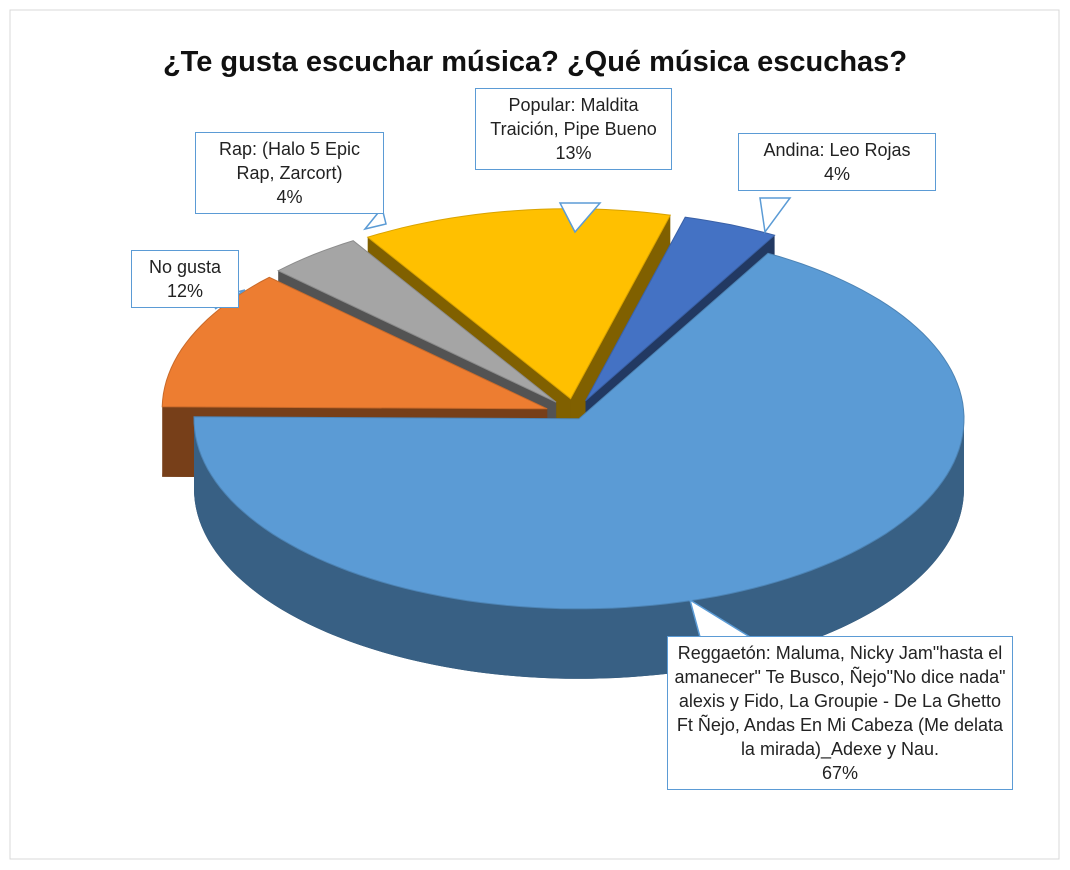  What do you see at coordinates (837, 150) in the screenshot?
I see `data-label-category: Andina: Leo Rojas` at bounding box center [837, 150].